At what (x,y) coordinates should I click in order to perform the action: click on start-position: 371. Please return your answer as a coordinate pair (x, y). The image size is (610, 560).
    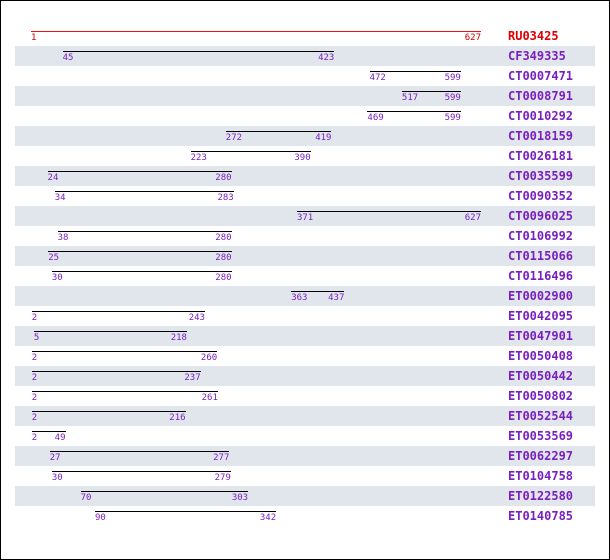
    Looking at the image, I should click on (305, 218).